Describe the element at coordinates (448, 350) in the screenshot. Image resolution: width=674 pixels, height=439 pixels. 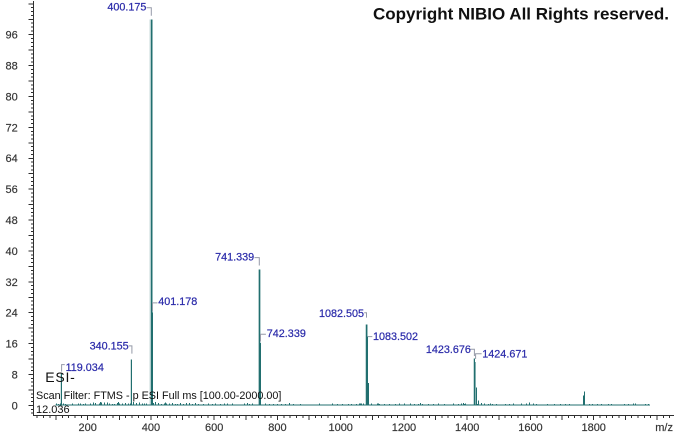
I see `svg-text: 1423.676` at that location.